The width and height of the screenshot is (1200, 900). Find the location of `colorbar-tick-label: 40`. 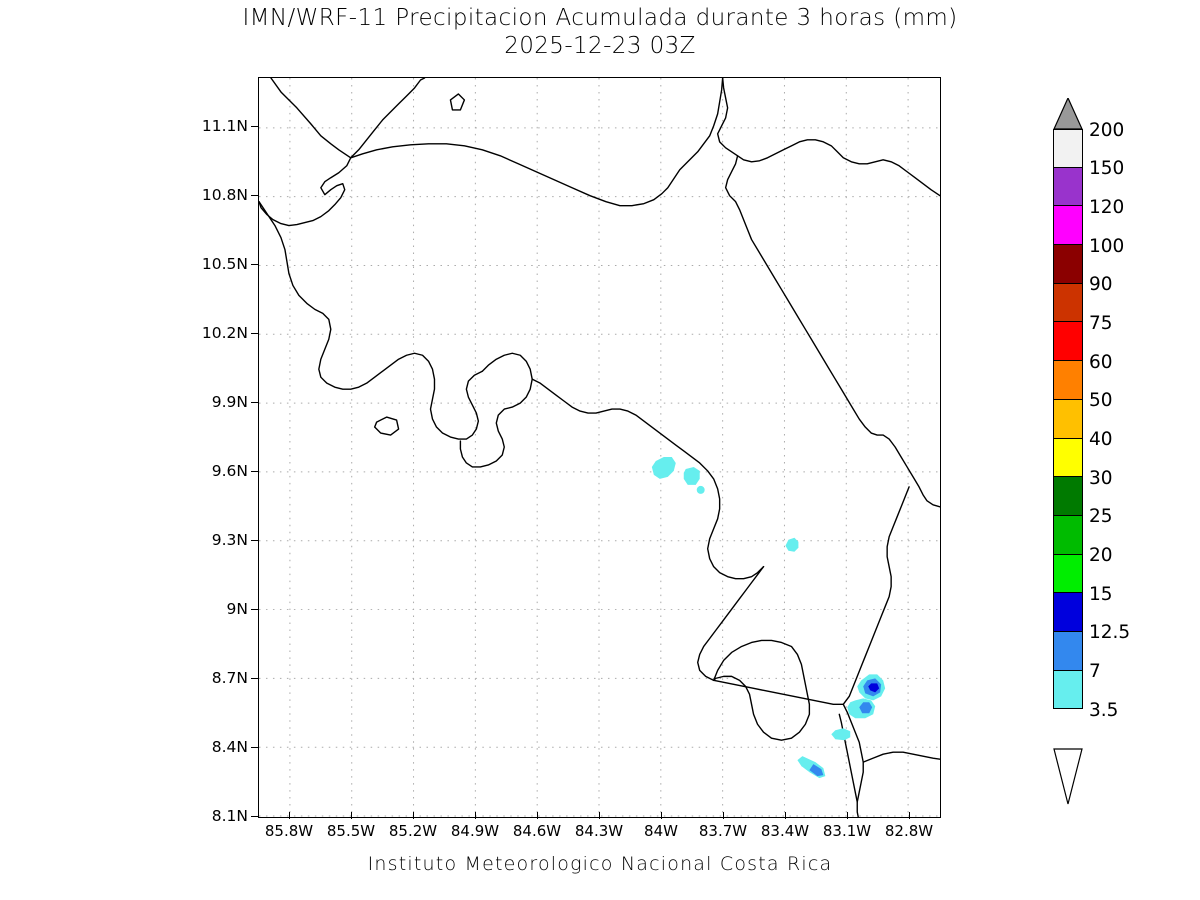

colorbar-tick-label: 40 is located at coordinates (1101, 439).